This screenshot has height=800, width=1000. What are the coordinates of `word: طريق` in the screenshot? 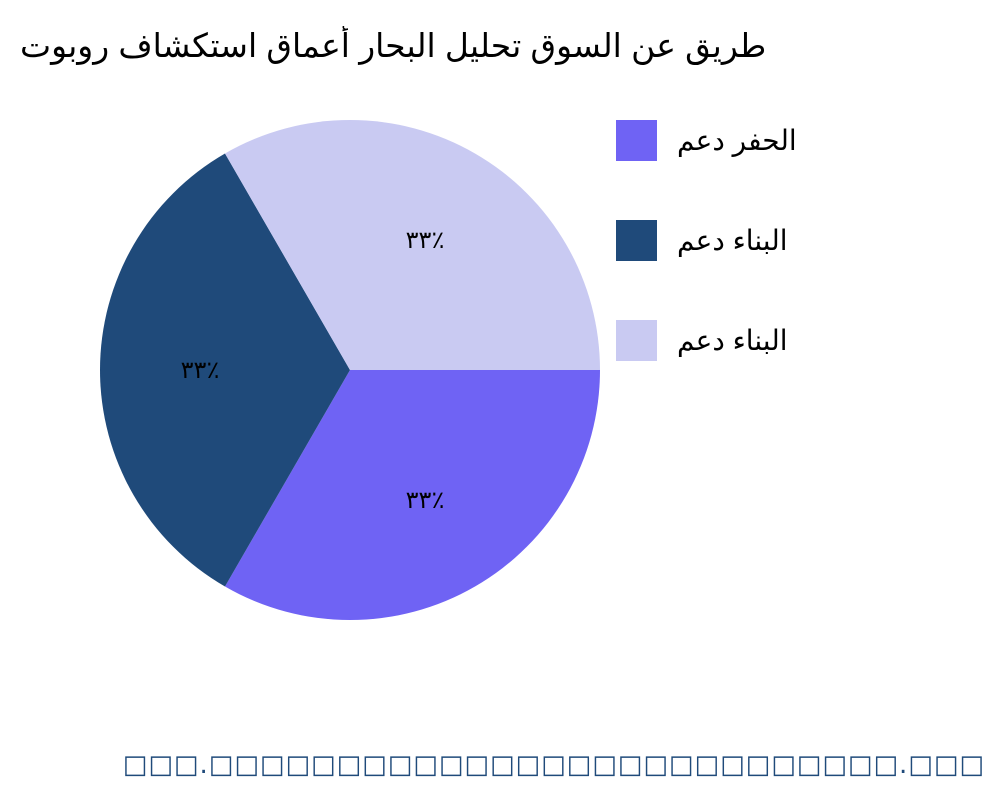 It's located at (726, 45).